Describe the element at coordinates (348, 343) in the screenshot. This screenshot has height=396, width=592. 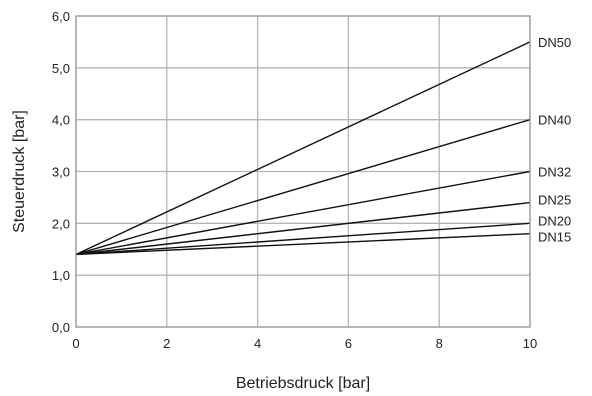
I see `x-tick-label: 6` at that location.